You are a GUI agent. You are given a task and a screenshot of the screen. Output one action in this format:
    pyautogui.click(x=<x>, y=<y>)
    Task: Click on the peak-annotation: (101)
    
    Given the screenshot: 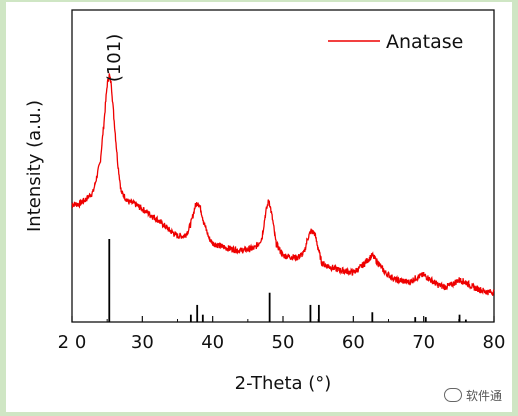 What is the action you would take?
    pyautogui.click(x=114, y=58)
    